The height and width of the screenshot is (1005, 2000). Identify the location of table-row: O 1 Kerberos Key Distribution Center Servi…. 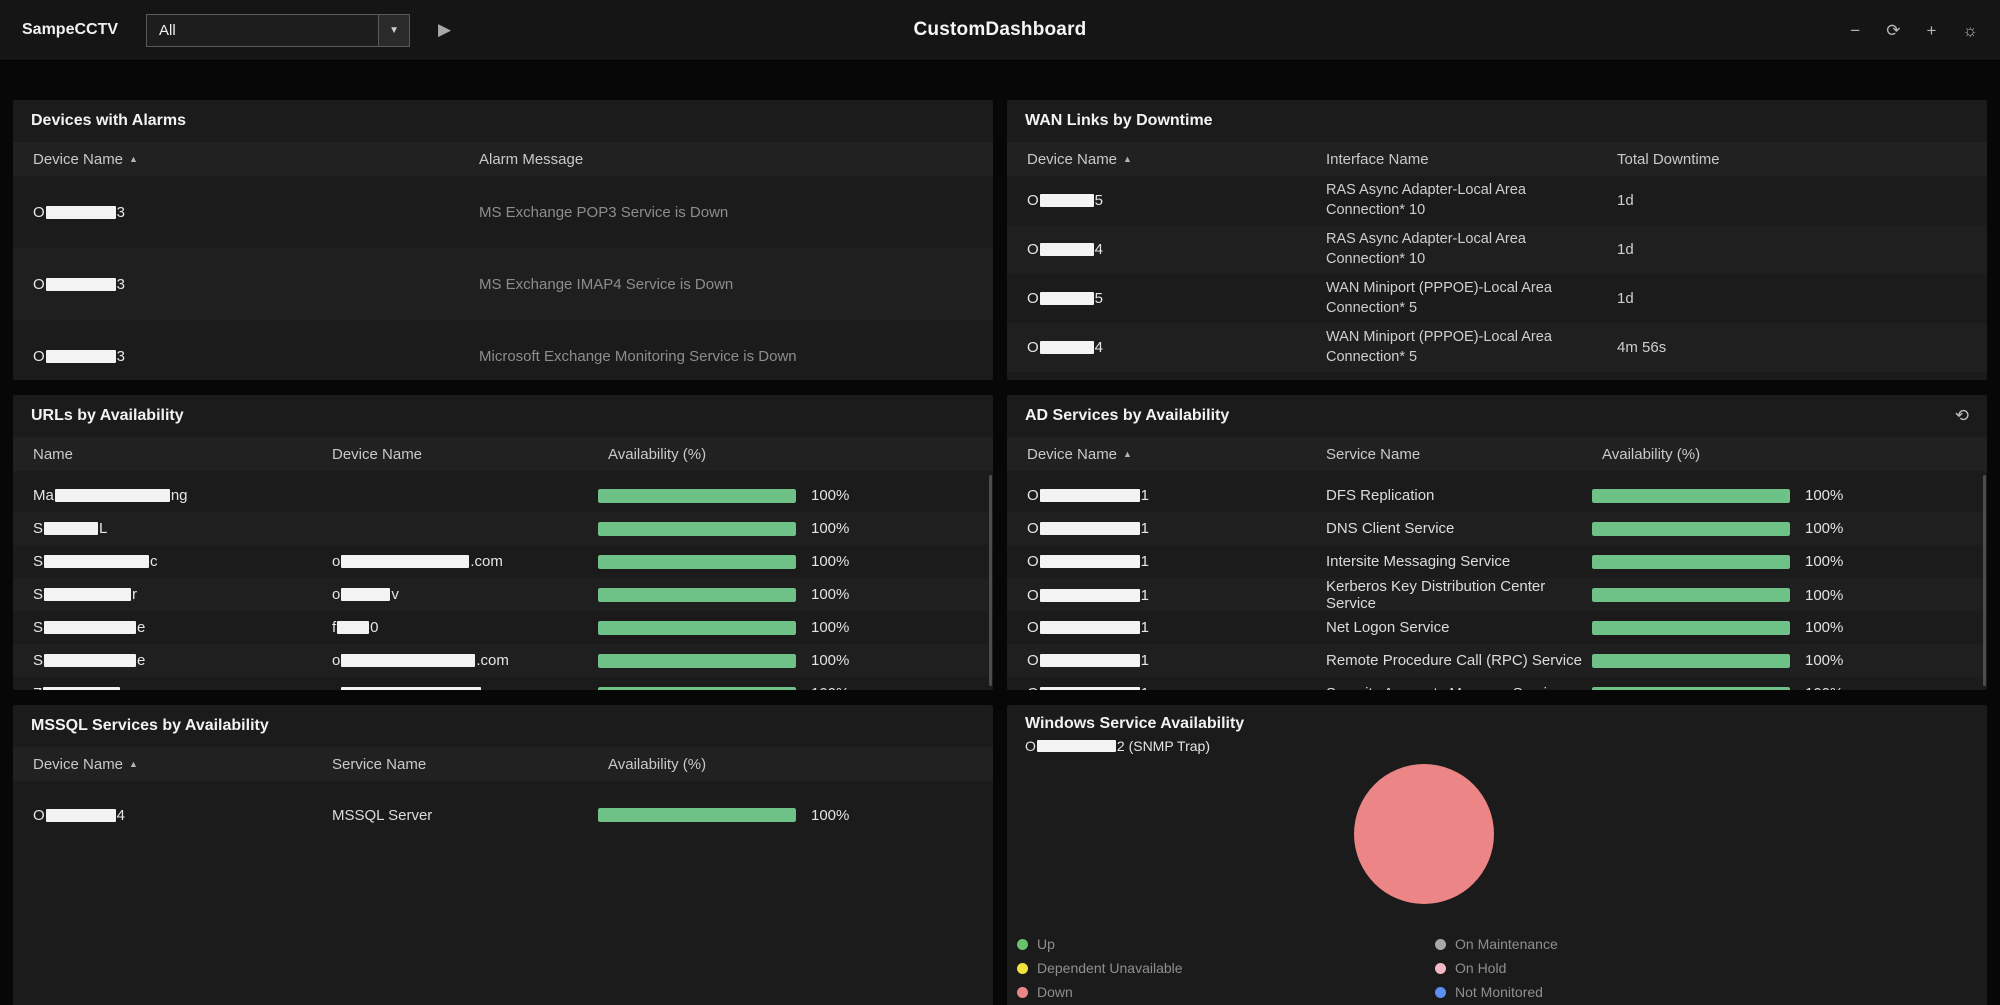
(1497, 595).